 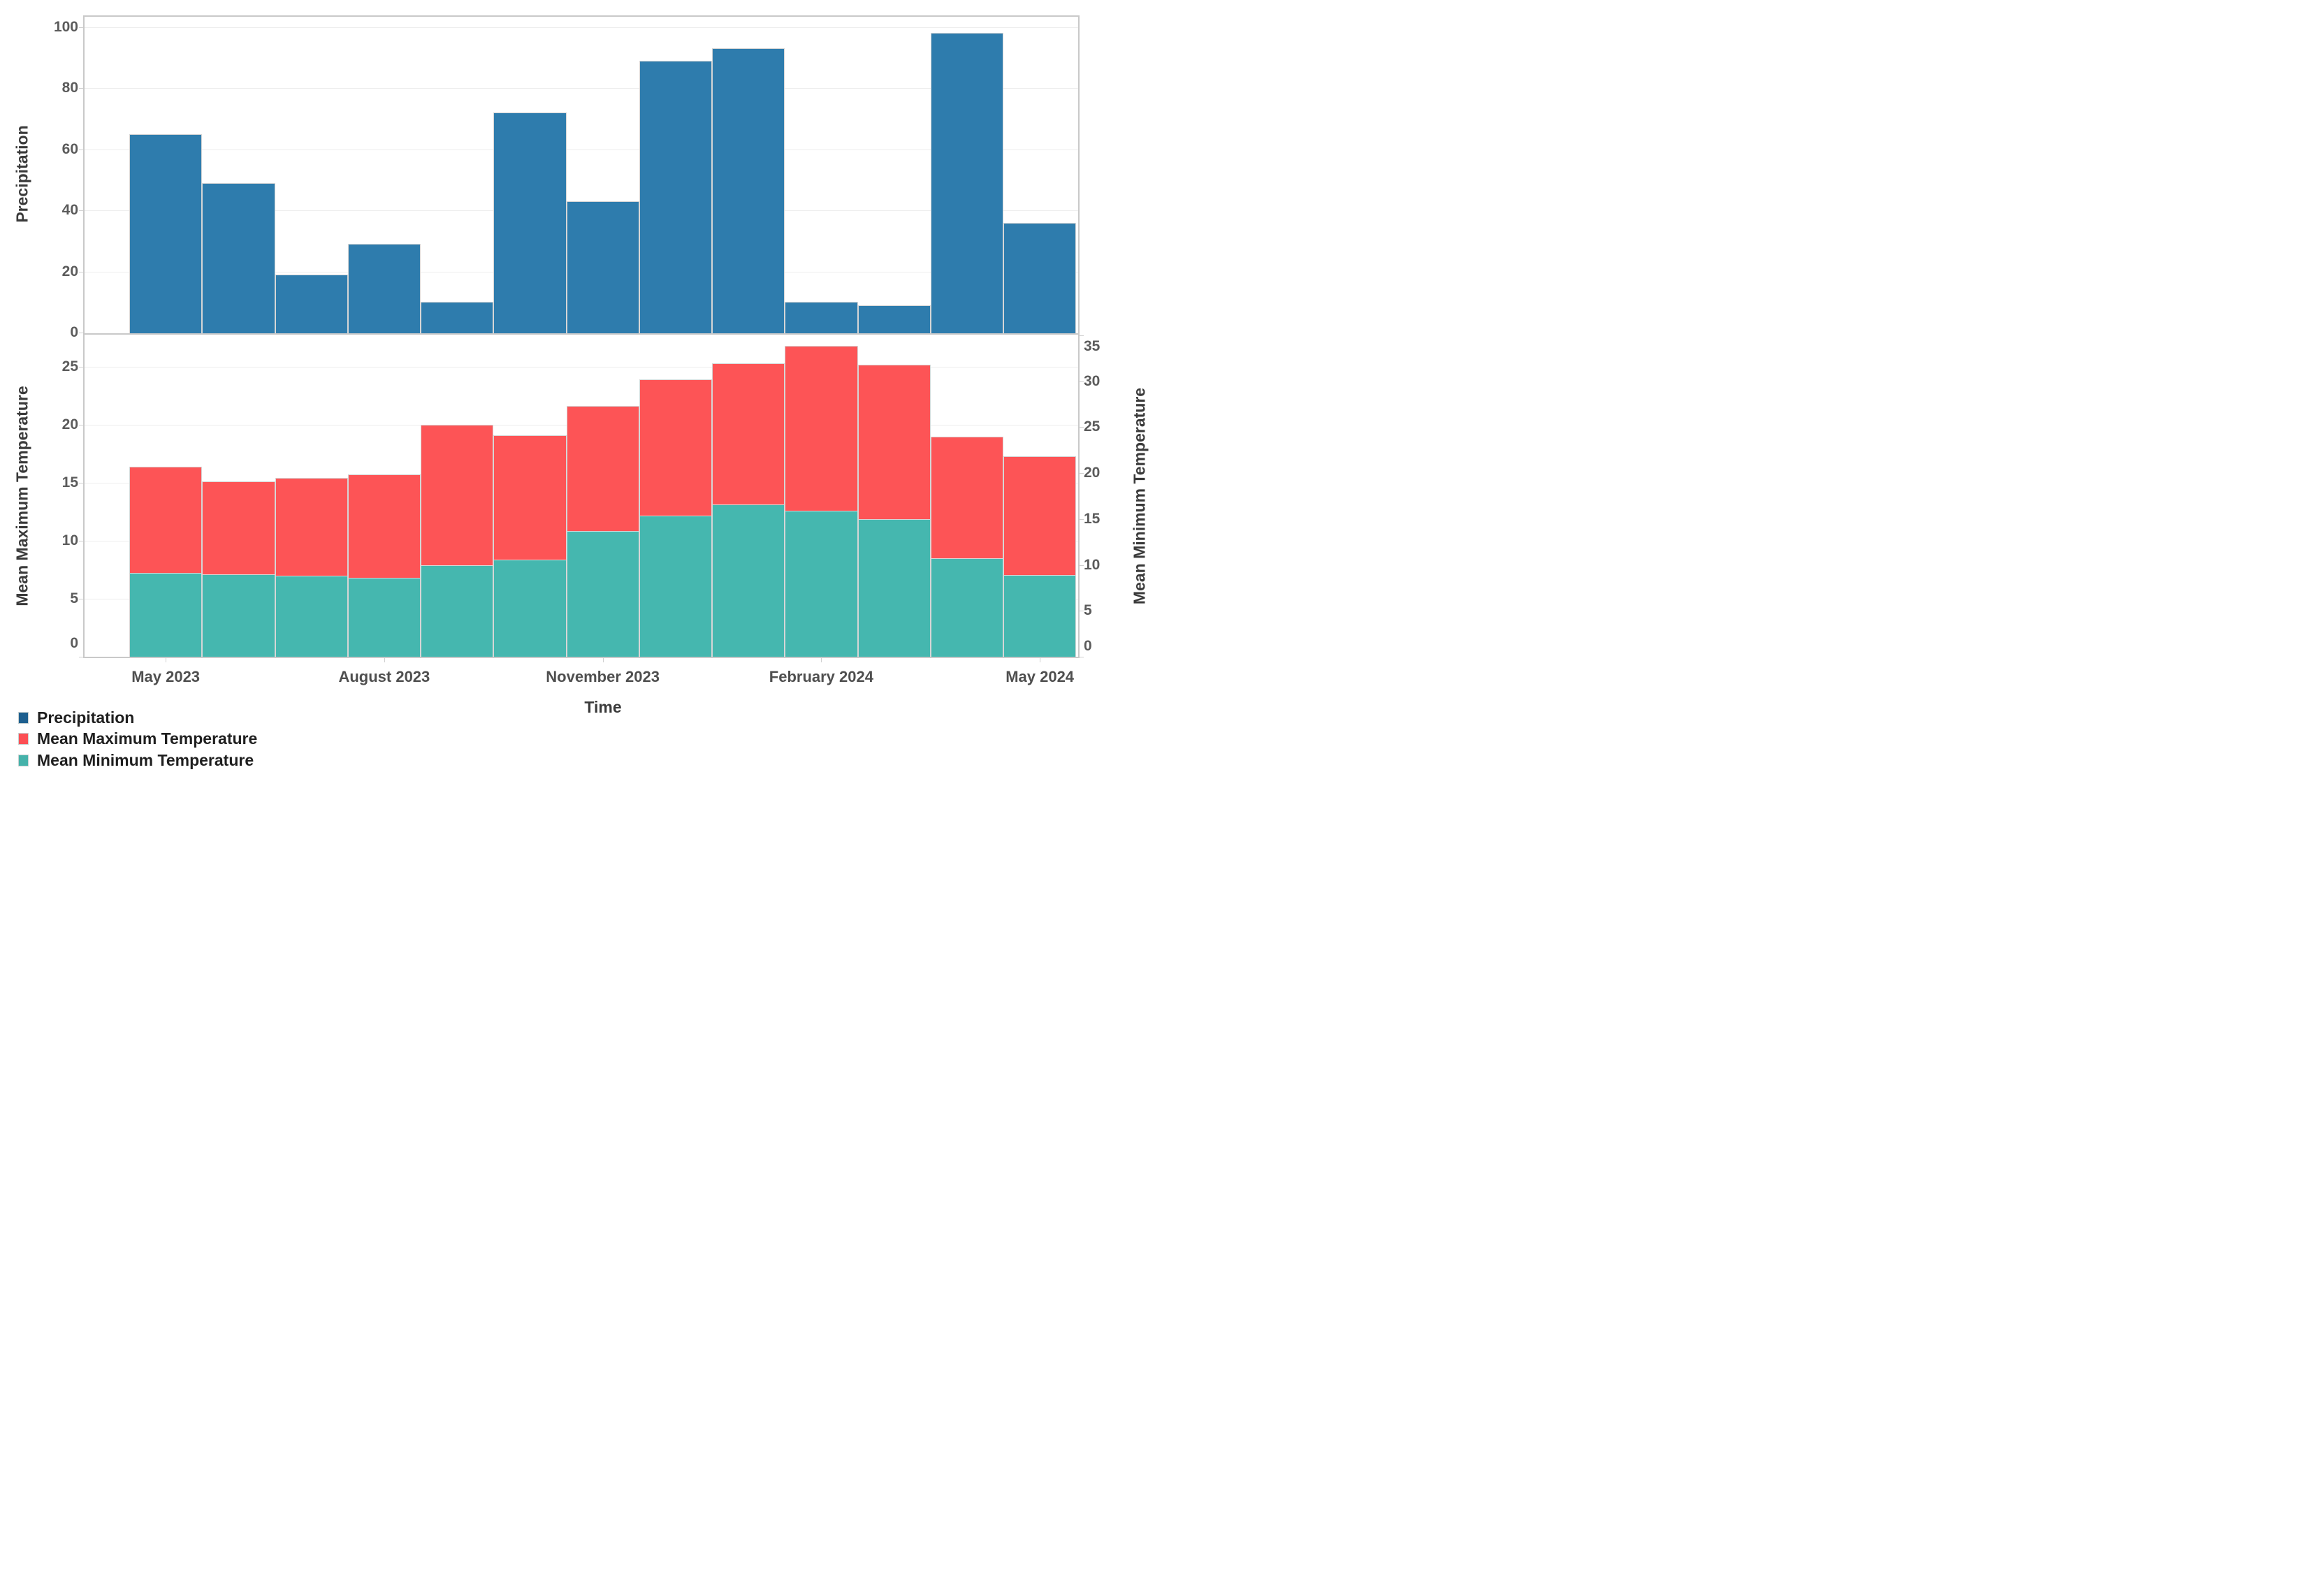 I want to click on y-tick-label-left: 25, so click(x=69, y=366).